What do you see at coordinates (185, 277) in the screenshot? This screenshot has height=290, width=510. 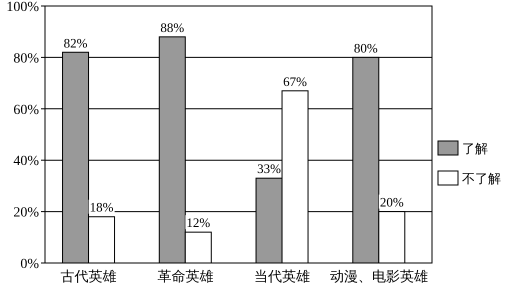 I see `x-tick-label: 革命英雄` at bounding box center [185, 277].